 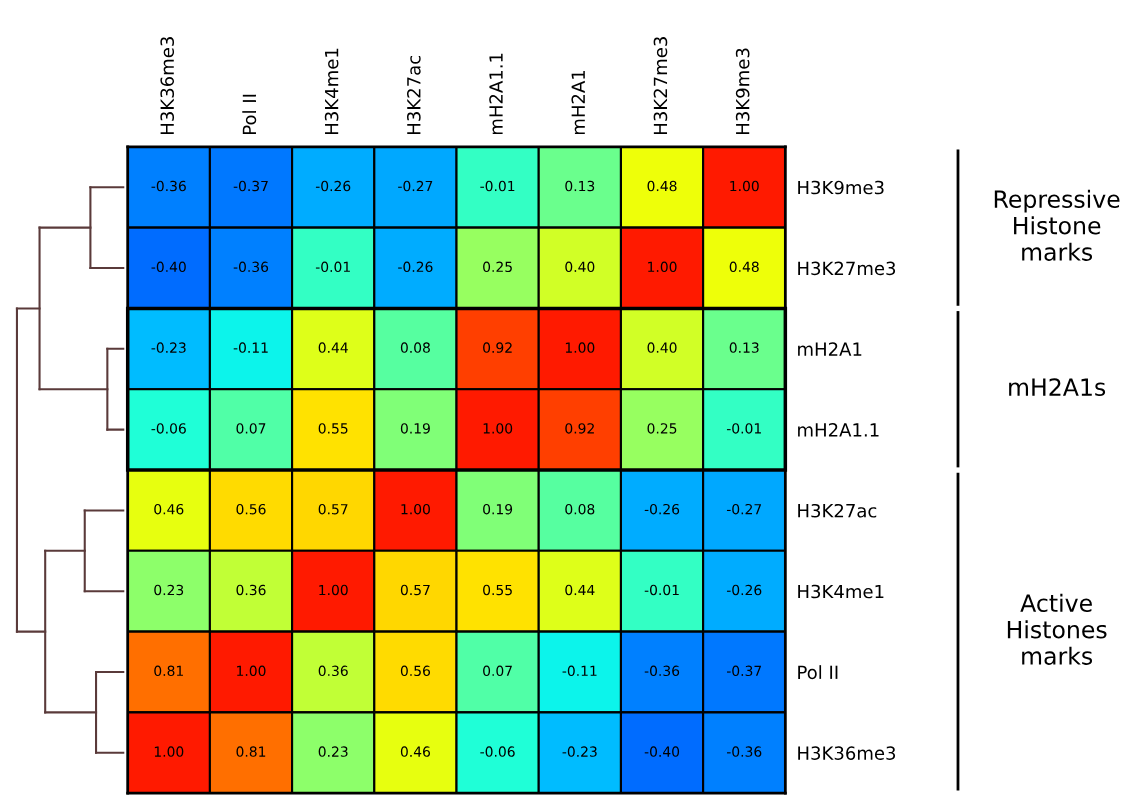 I want to click on x-tick-label: H3K27me3, so click(x=660, y=85).